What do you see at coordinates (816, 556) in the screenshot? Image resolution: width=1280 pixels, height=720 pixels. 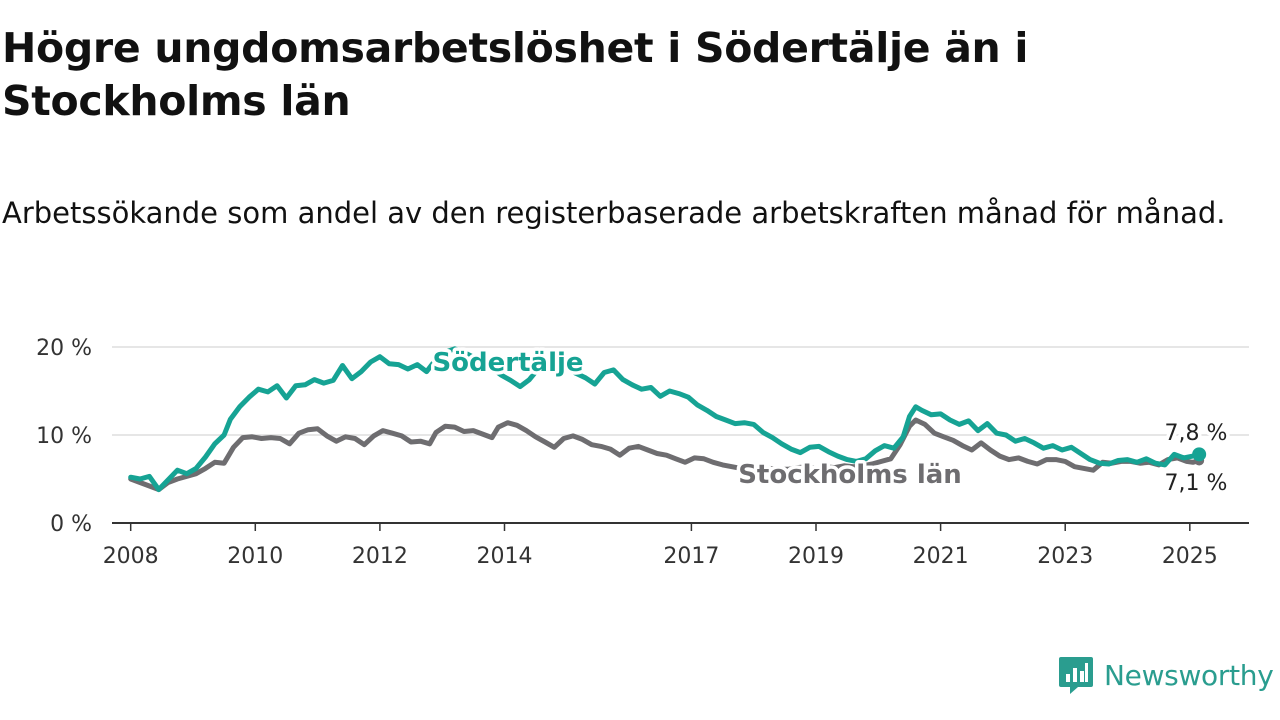 I see `x-tick-label: 2019` at bounding box center [816, 556].